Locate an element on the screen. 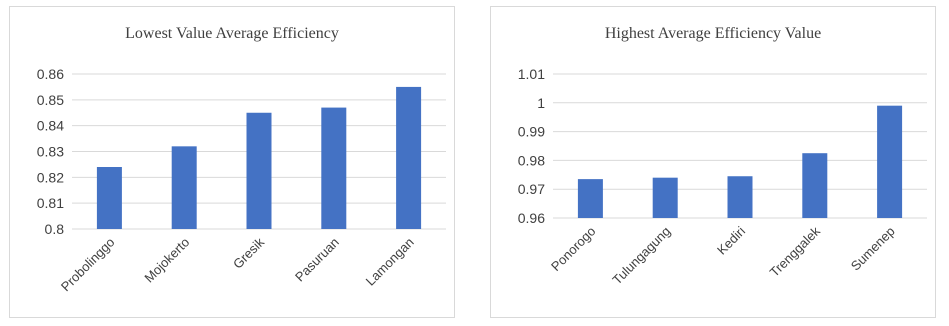 The width and height of the screenshot is (949, 326). chart-title: Highest Average Efficiency Value is located at coordinates (713, 33).